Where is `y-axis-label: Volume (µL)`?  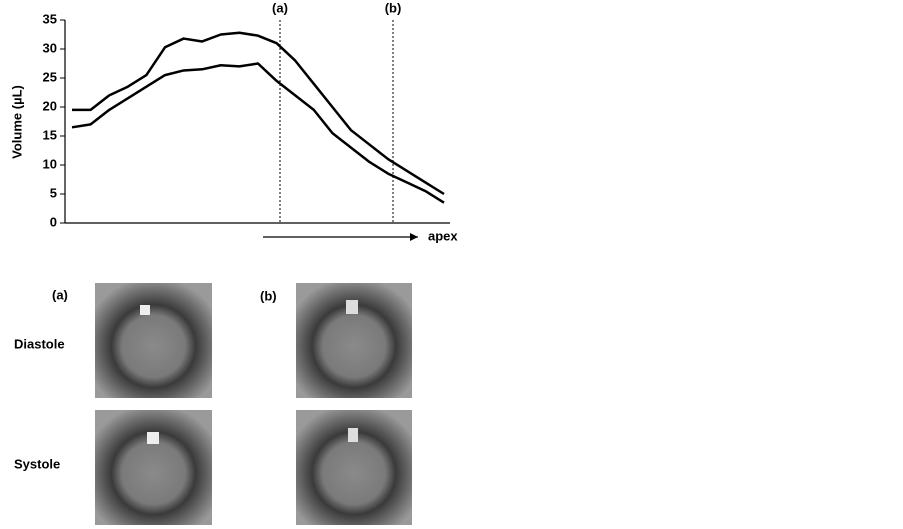 y-axis-label: Volume (µL) is located at coordinates (16, 122).